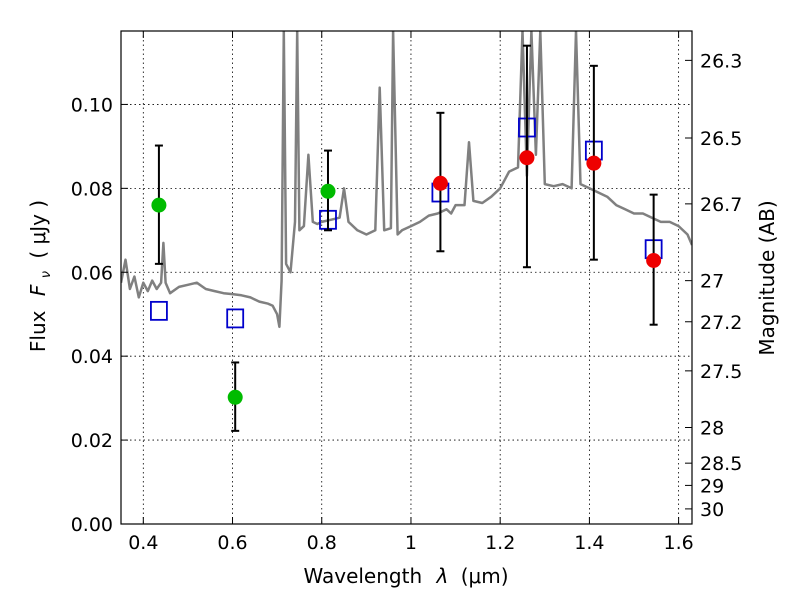 The height and width of the screenshot is (600, 800). Describe the element at coordinates (143, 543) in the screenshot. I see `x-tick-label: 0.4` at that location.